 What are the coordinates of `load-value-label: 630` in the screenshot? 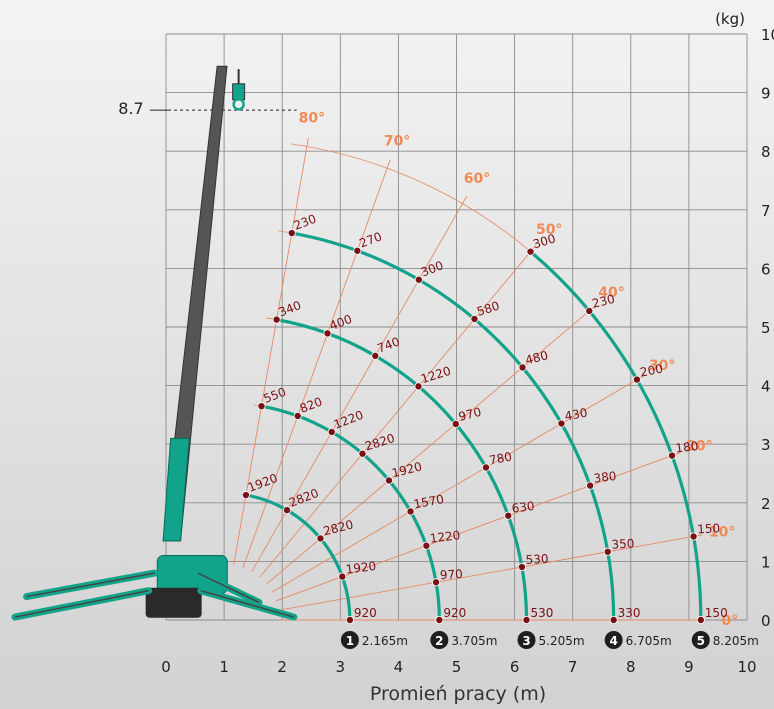 It's located at (523, 507).